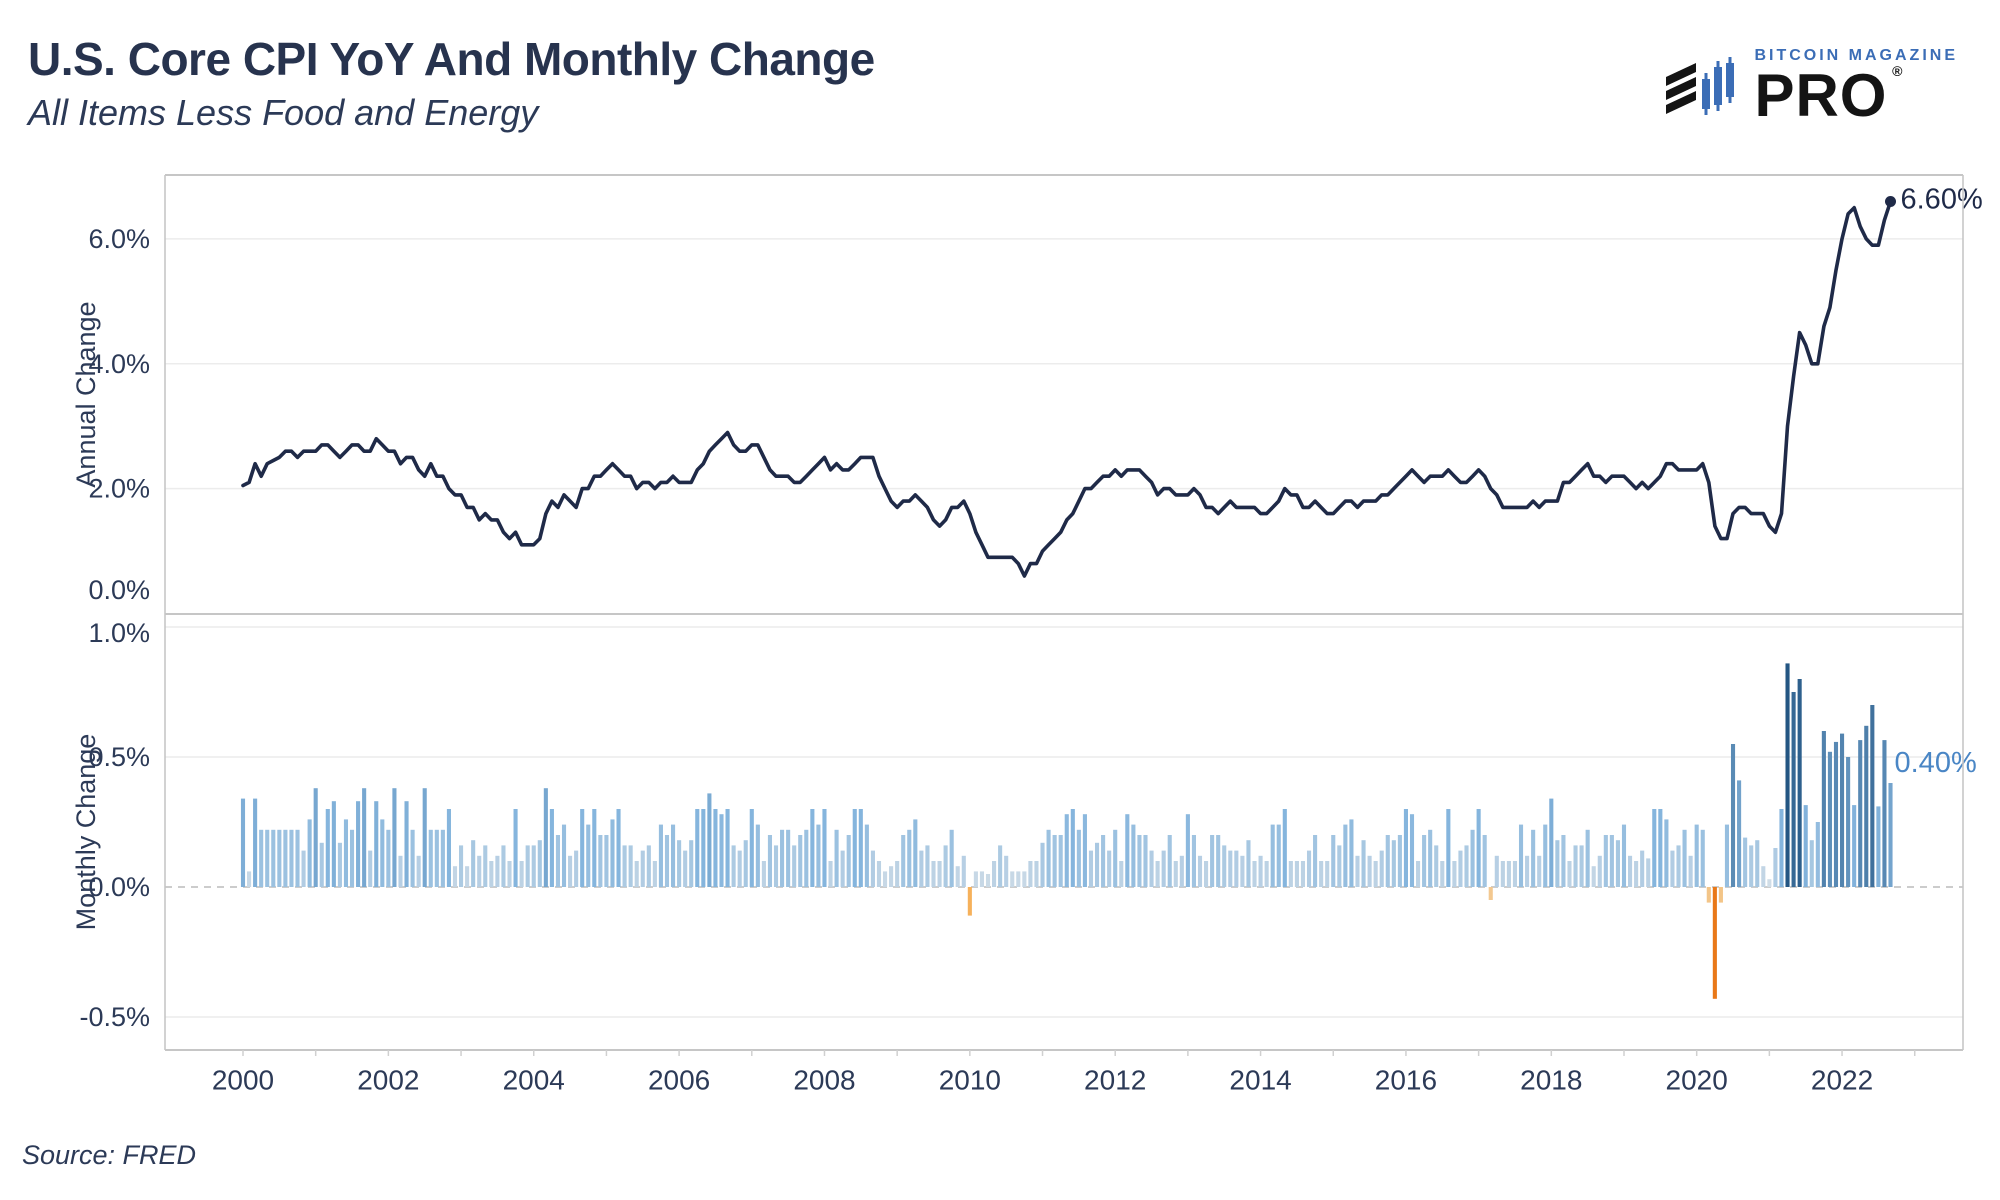 The width and height of the screenshot is (2000, 1200). What do you see at coordinates (970, 1080) in the screenshot?
I see `x-tick-label: 2010` at bounding box center [970, 1080].